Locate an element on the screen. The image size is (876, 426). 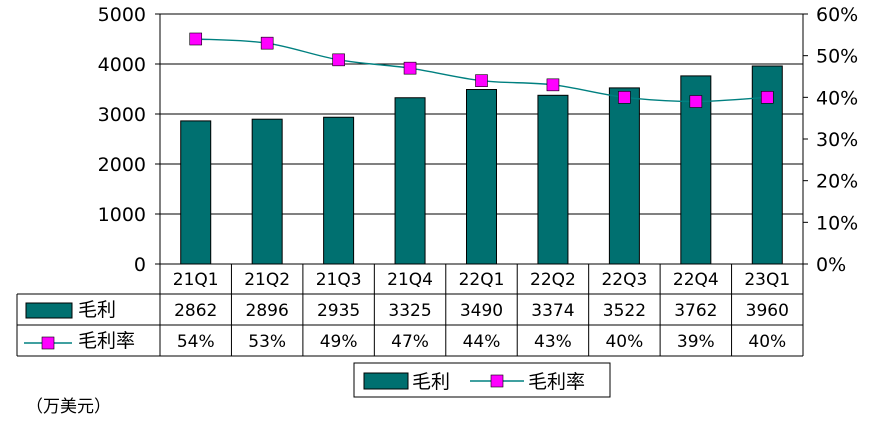
table-key-marker is located at coordinates (48, 343).